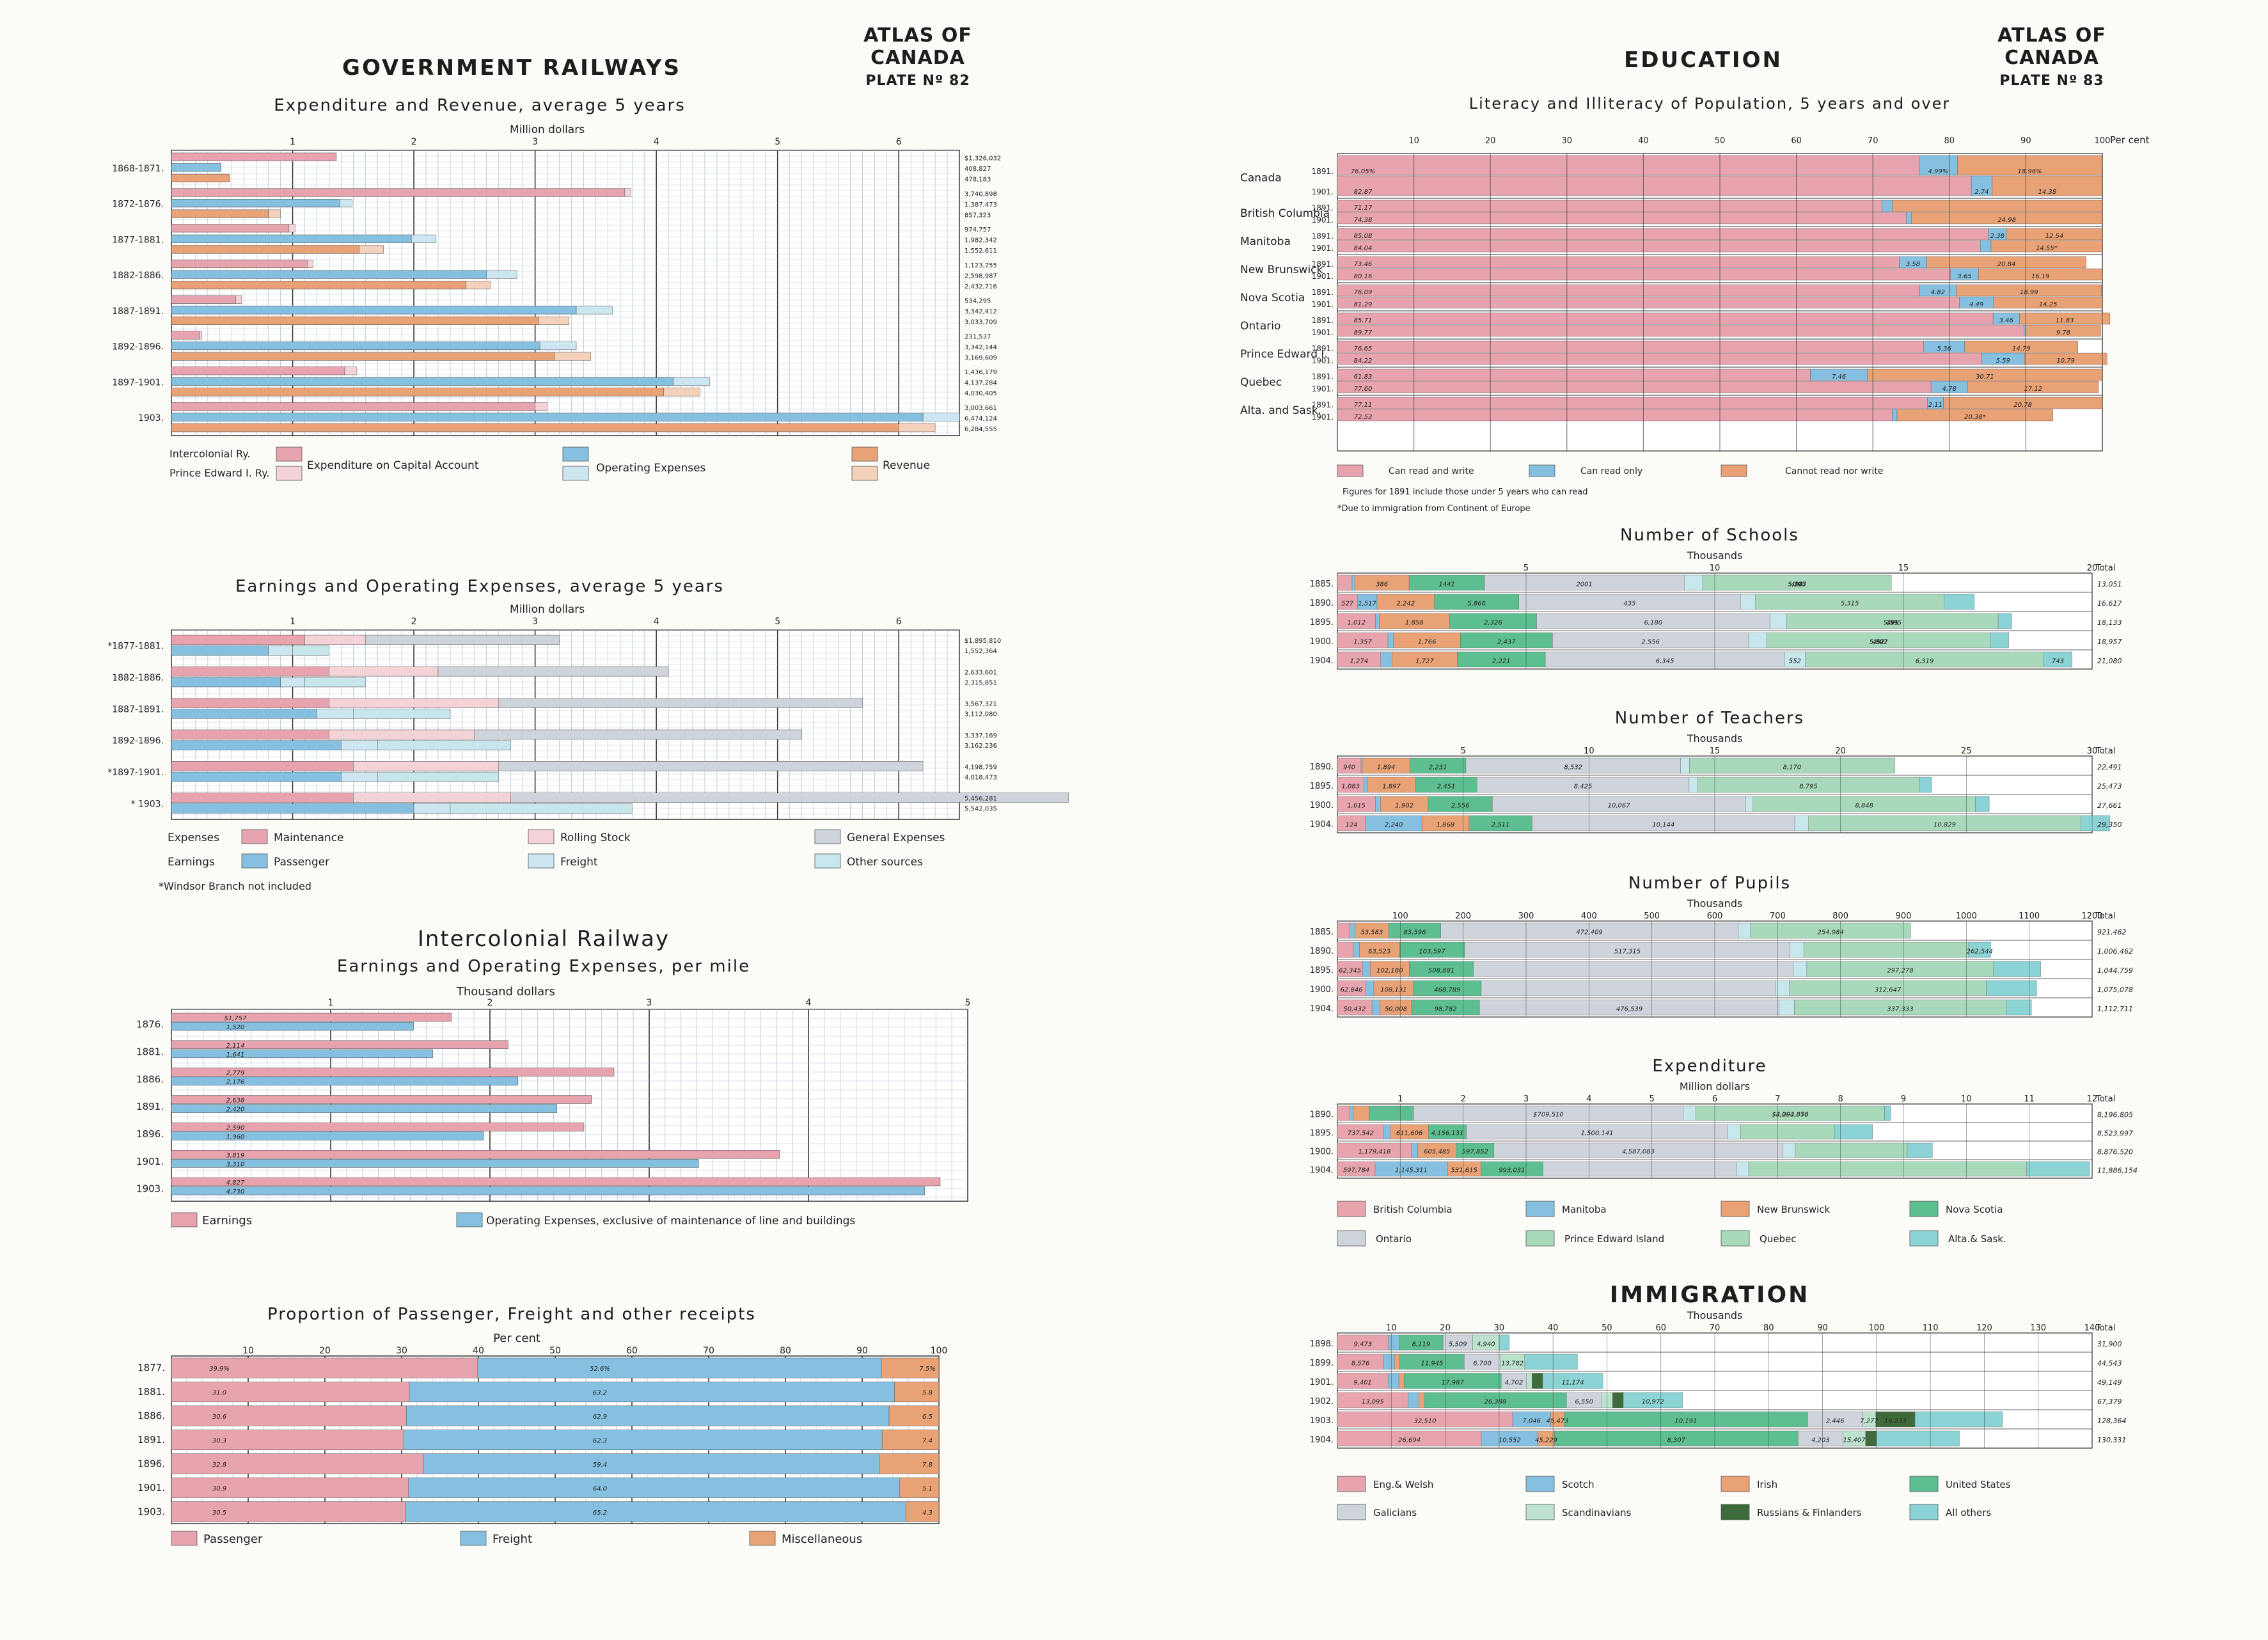 The width and height of the screenshot is (2268, 1640). Describe the element at coordinates (1512, 1170) in the screenshot. I see `data-label: 993,031` at that location.